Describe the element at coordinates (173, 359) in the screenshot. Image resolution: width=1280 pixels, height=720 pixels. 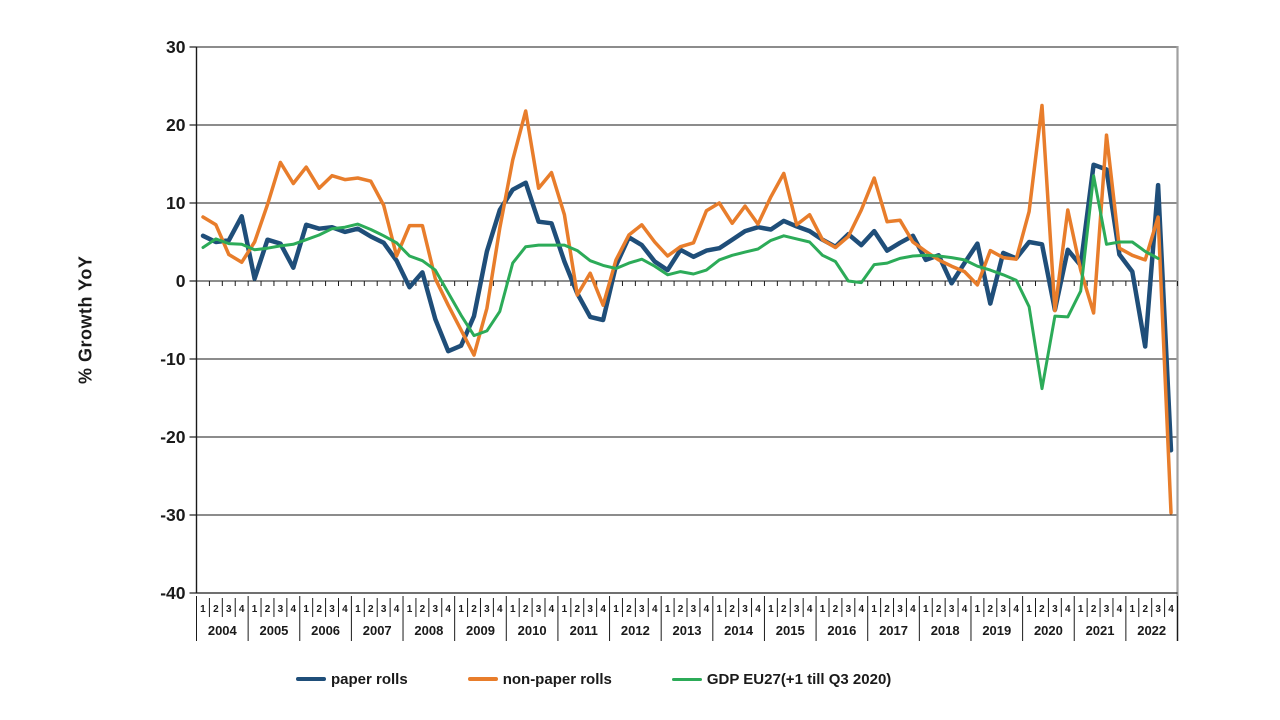
I see `ytick-label--10: -10` at that location.